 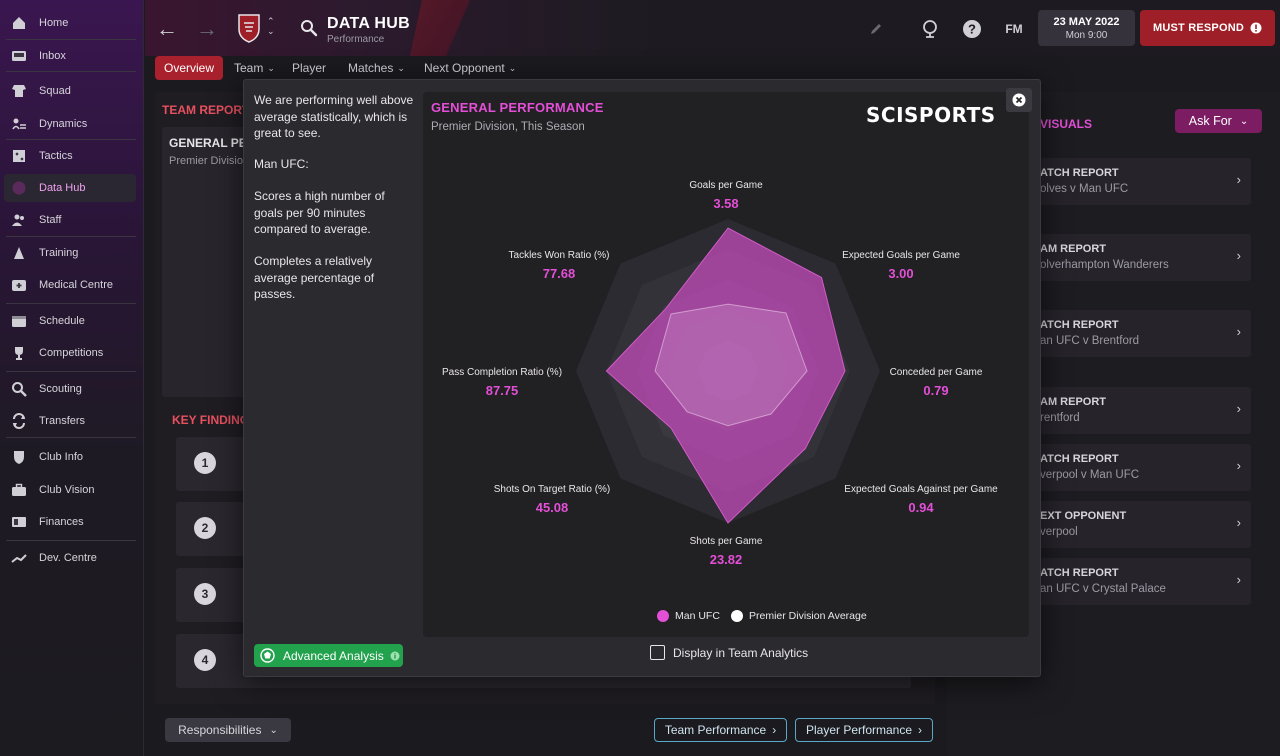 What do you see at coordinates (1218, 121) in the screenshot?
I see `ask-for-button: Ask For ⌄` at bounding box center [1218, 121].